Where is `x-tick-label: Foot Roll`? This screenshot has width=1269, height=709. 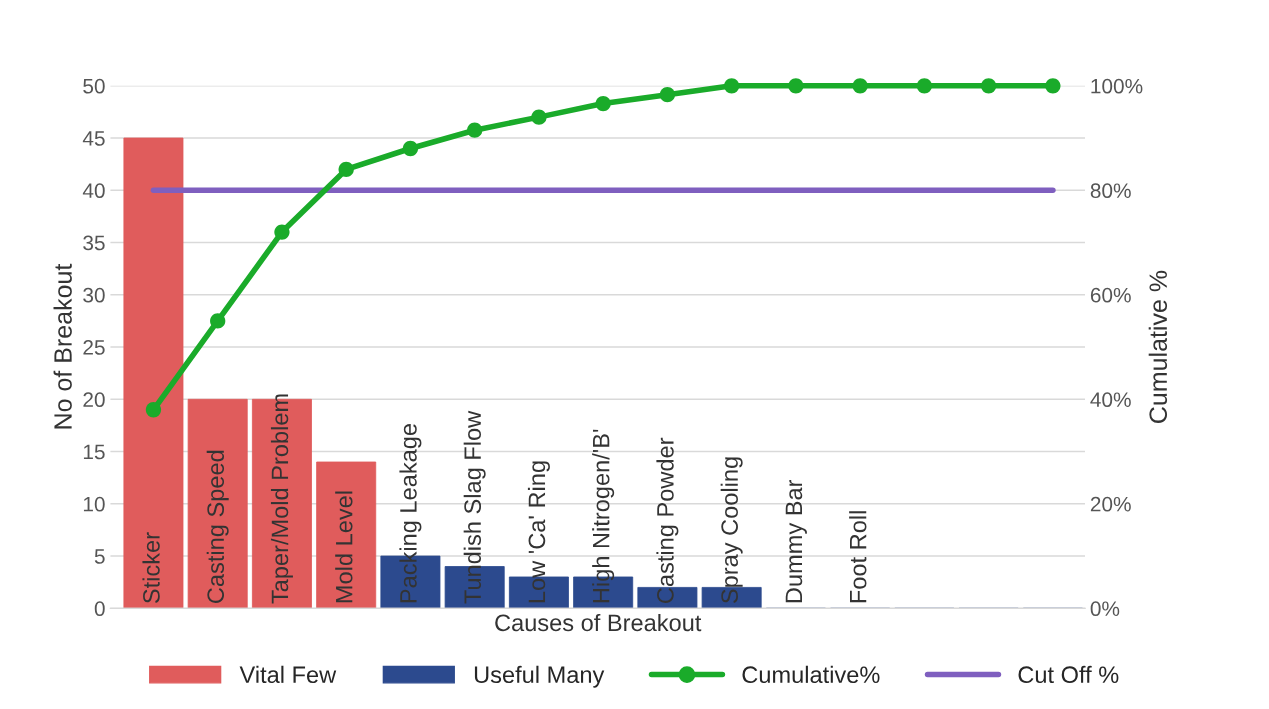
x-tick-label: Foot Roll is located at coordinates (858, 557).